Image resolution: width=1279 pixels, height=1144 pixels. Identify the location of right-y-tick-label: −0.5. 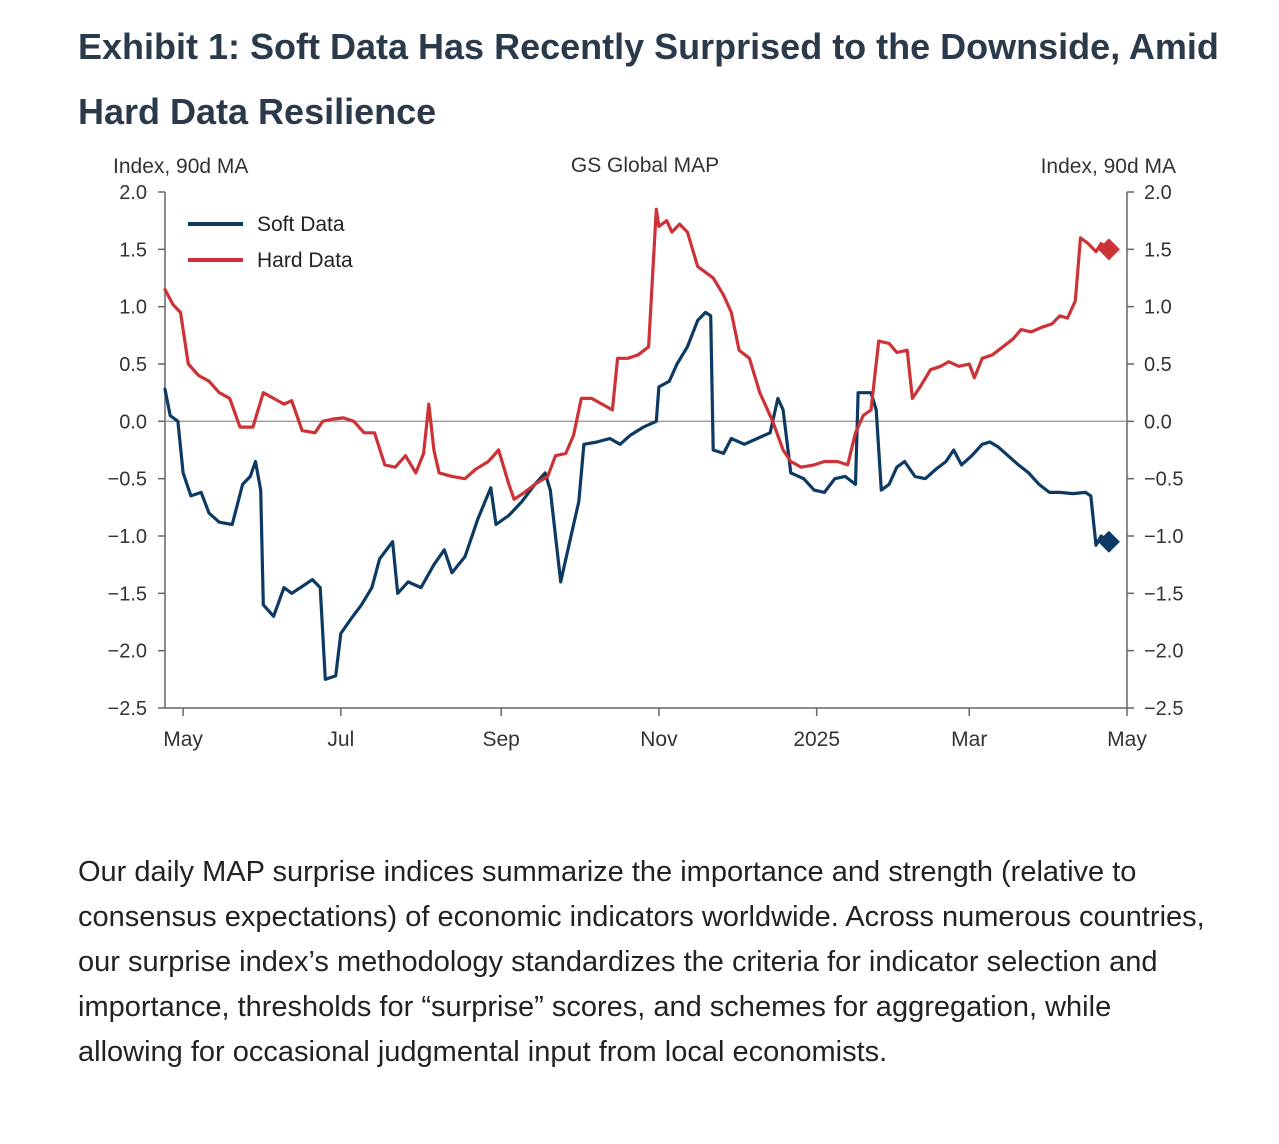
(1163, 480).